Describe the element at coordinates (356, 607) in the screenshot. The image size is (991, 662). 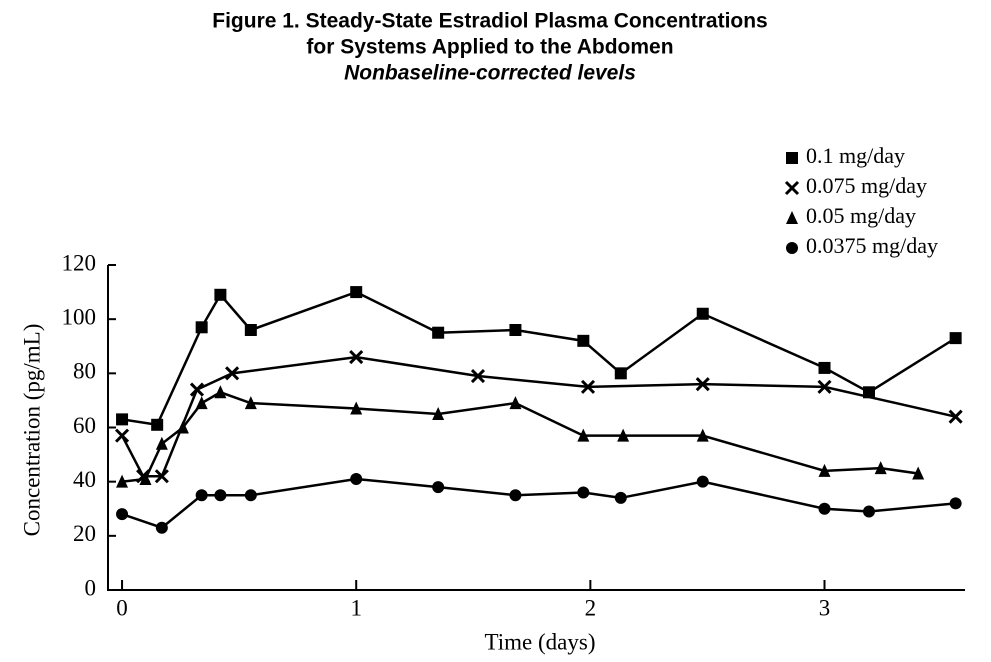
I see `x-tick-label: 1` at that location.